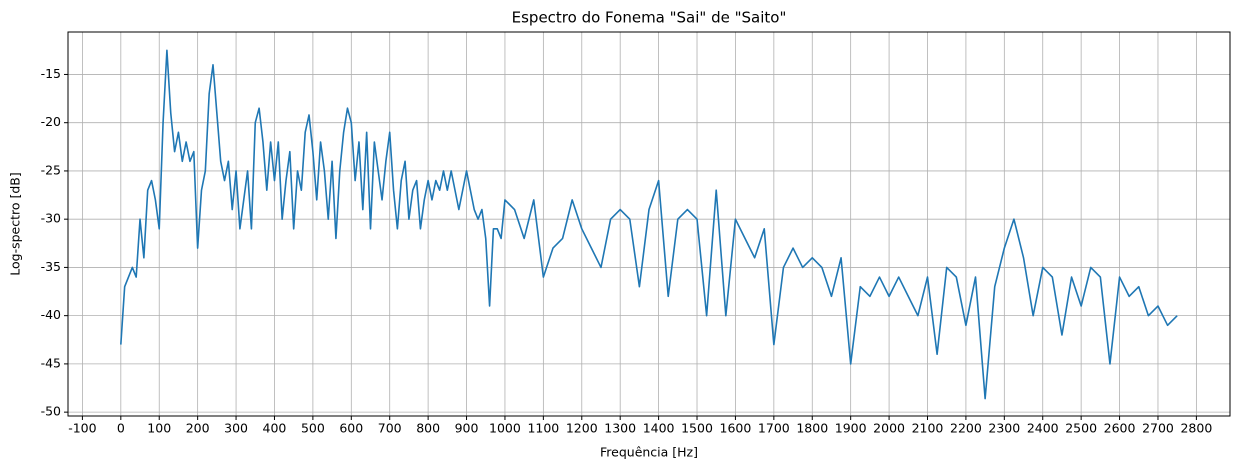  Describe the element at coordinates (428, 428) in the screenshot. I see `x-tick-label: 800` at that location.